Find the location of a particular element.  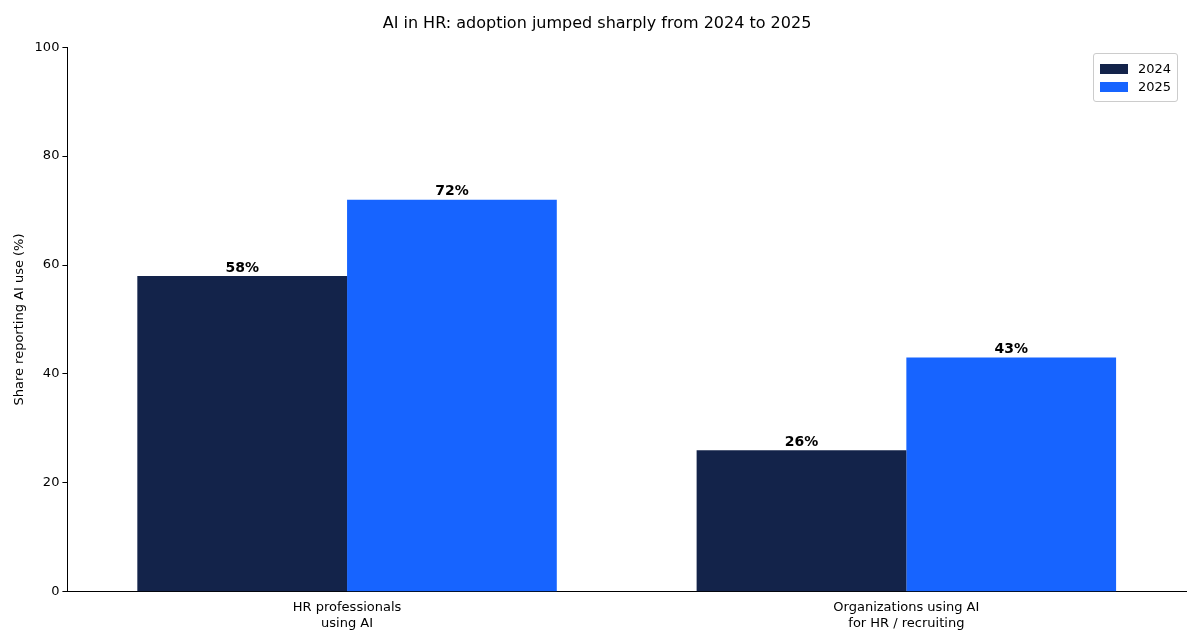

y-axis-title: Share reporting AI use (%) is located at coordinates (19, 319).